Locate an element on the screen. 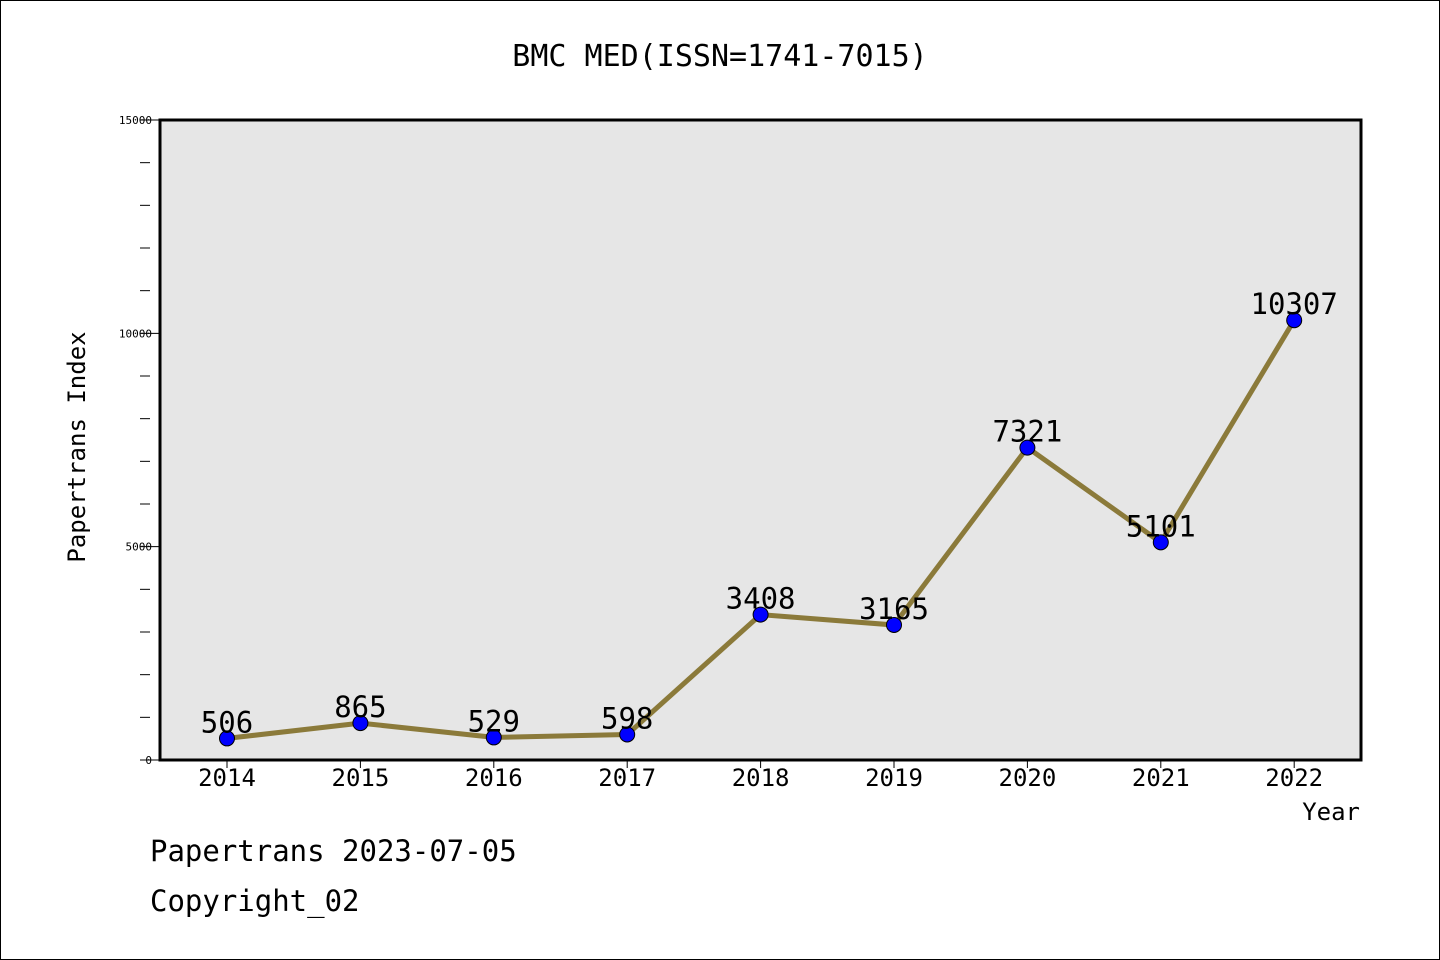  x-tick-label: 2018 is located at coordinates (761, 778).